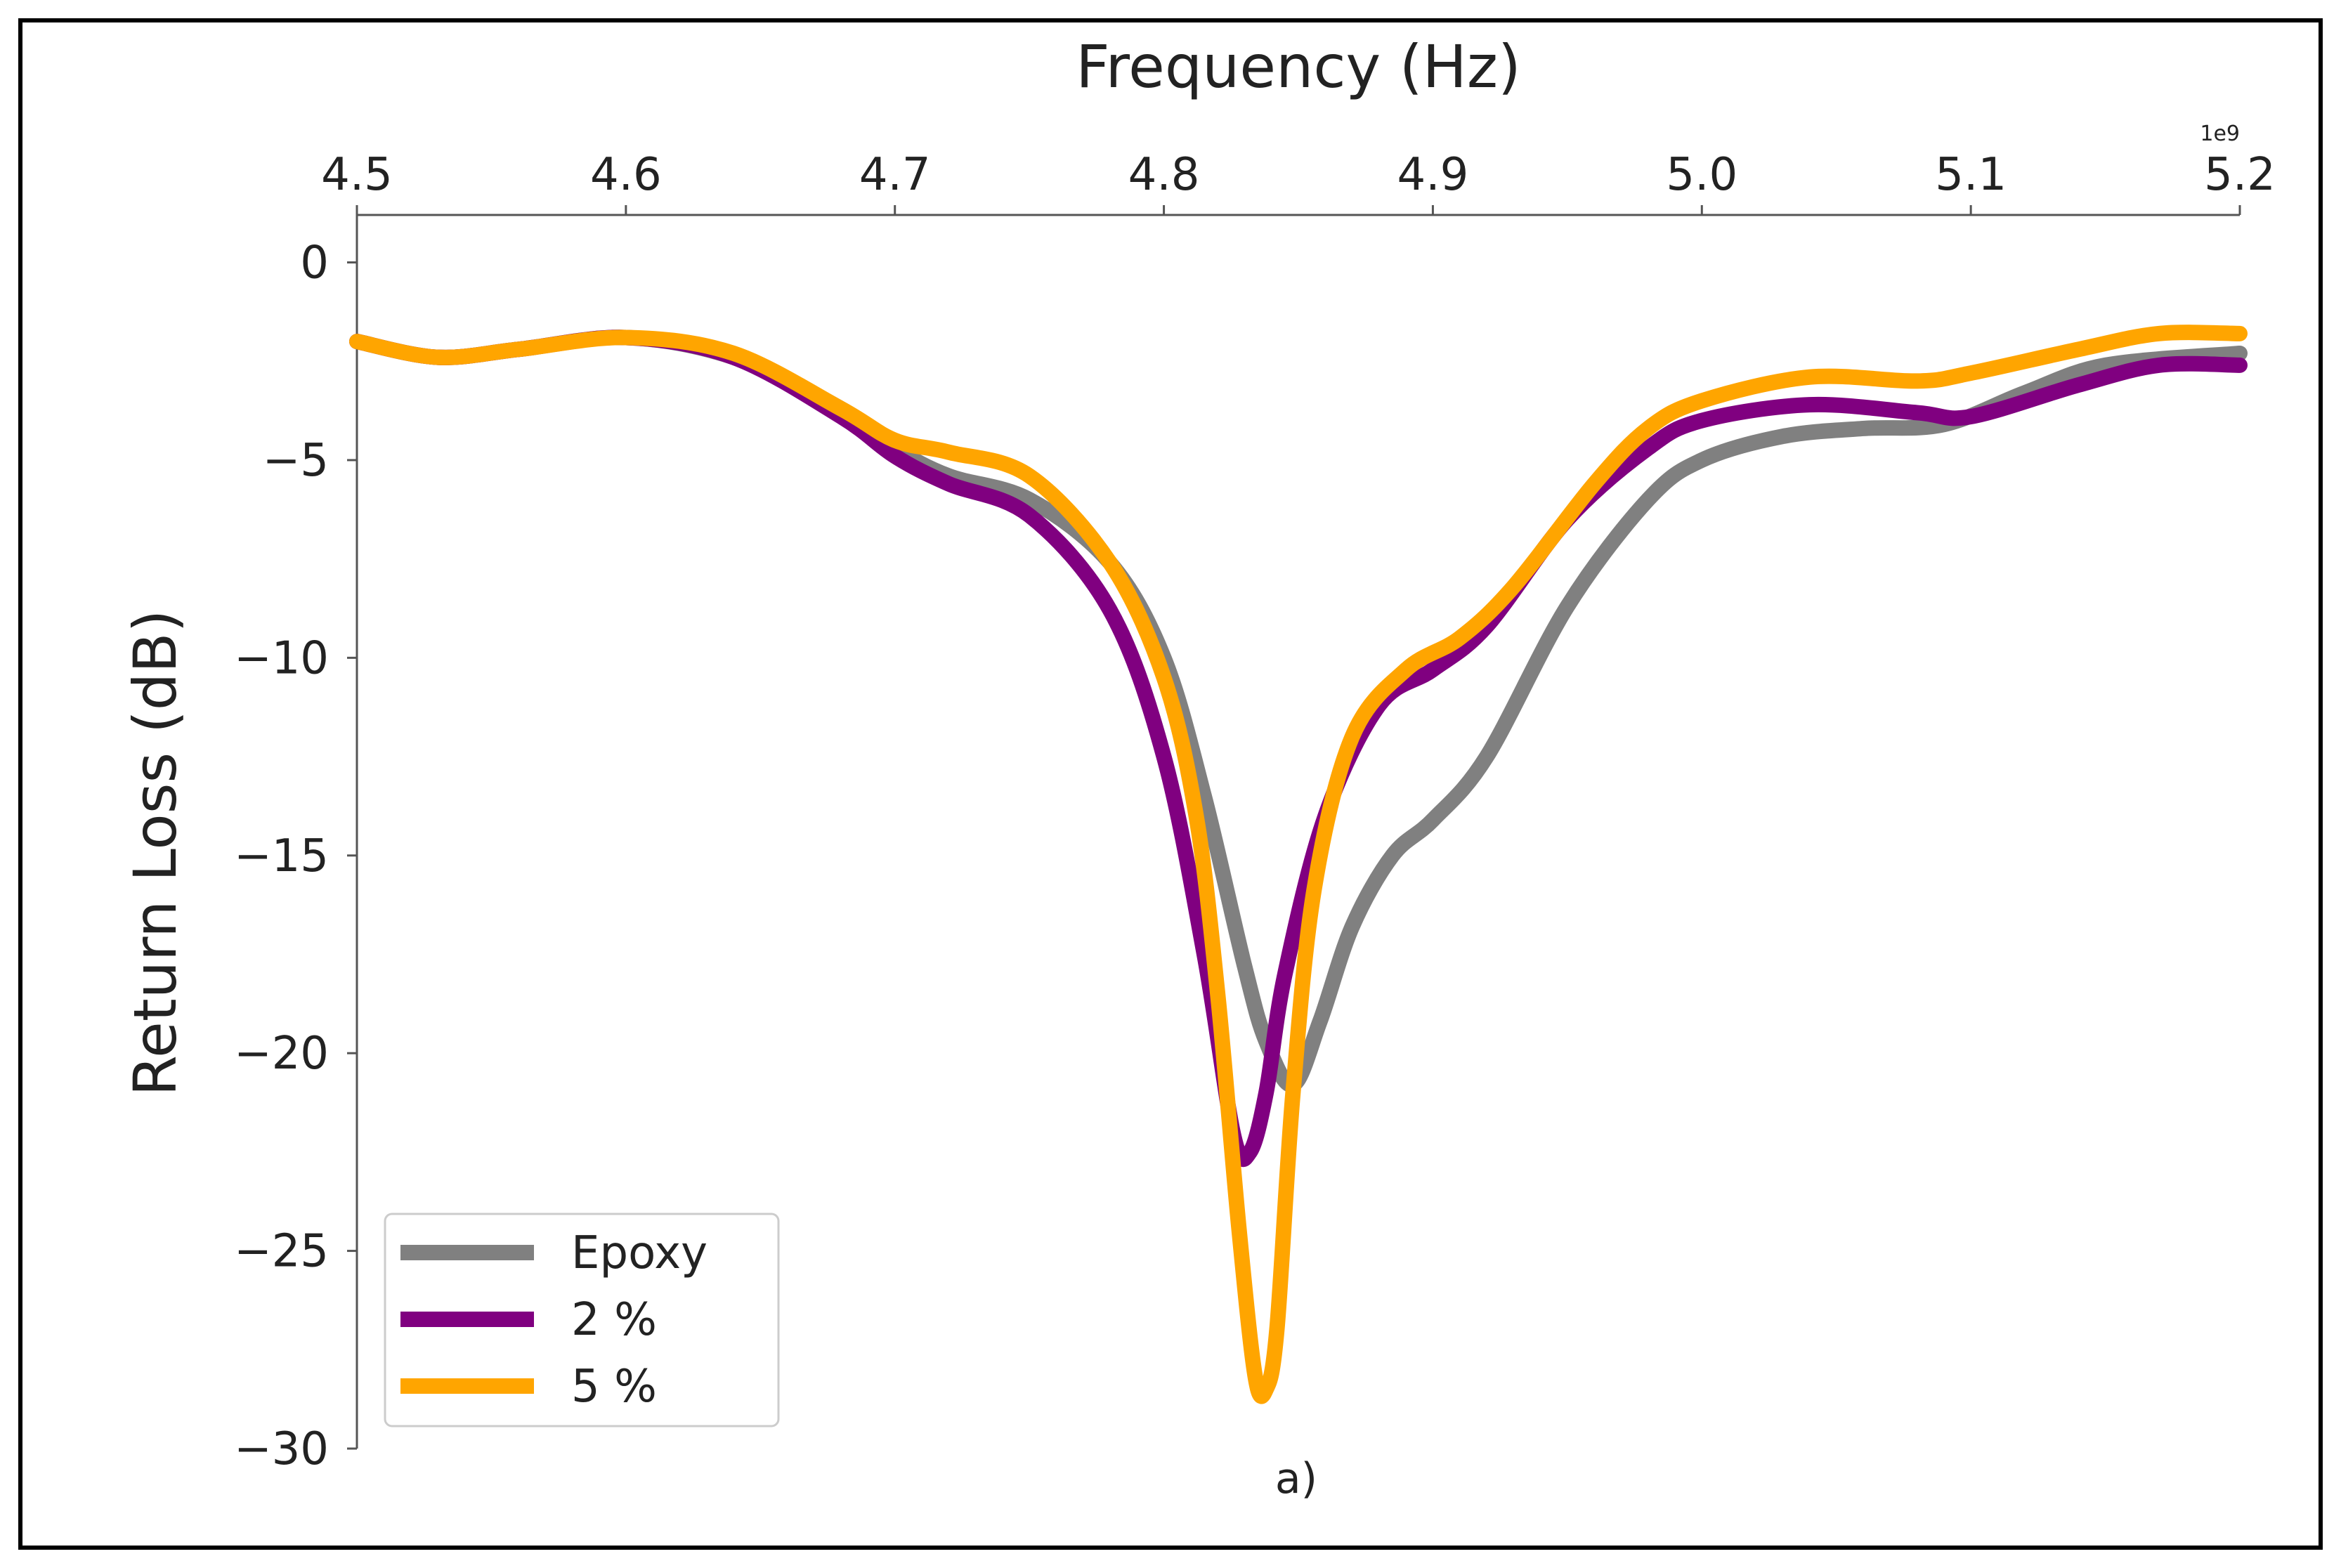 The height and width of the screenshot is (1568, 2341). I want to click on x-tick-label: 4.5, so click(357, 175).